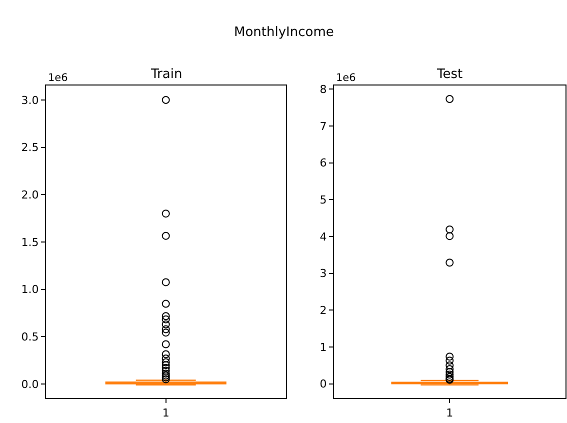 This screenshot has width=567, height=423. What do you see at coordinates (30, 337) in the screenshot?
I see `y-tick-label: 0.5` at bounding box center [30, 337].